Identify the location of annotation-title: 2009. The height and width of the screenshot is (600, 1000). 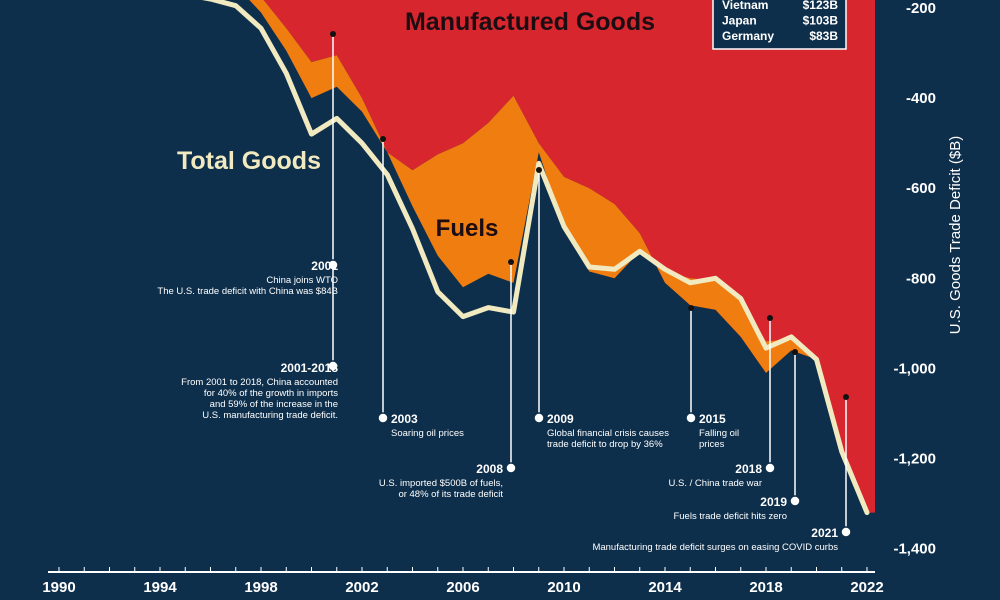
(560, 419).